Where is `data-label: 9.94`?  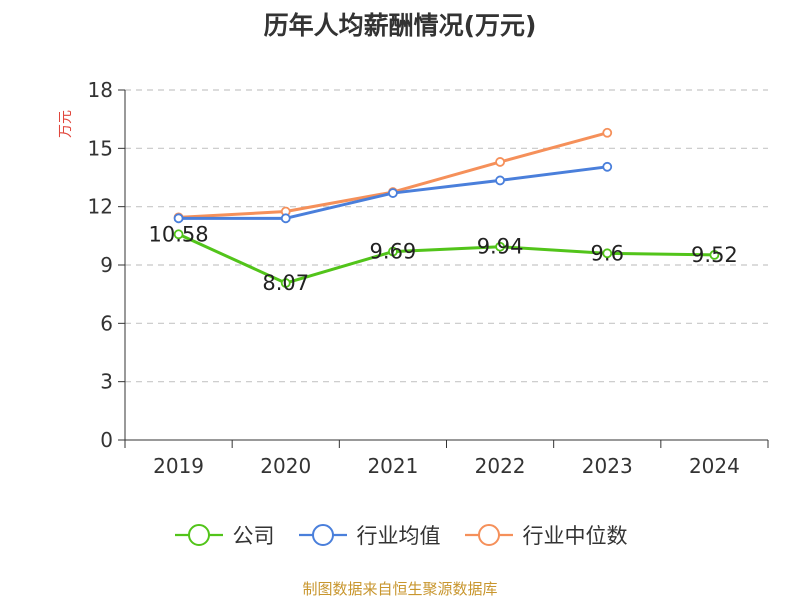
data-label: 9.94 is located at coordinates (500, 247).